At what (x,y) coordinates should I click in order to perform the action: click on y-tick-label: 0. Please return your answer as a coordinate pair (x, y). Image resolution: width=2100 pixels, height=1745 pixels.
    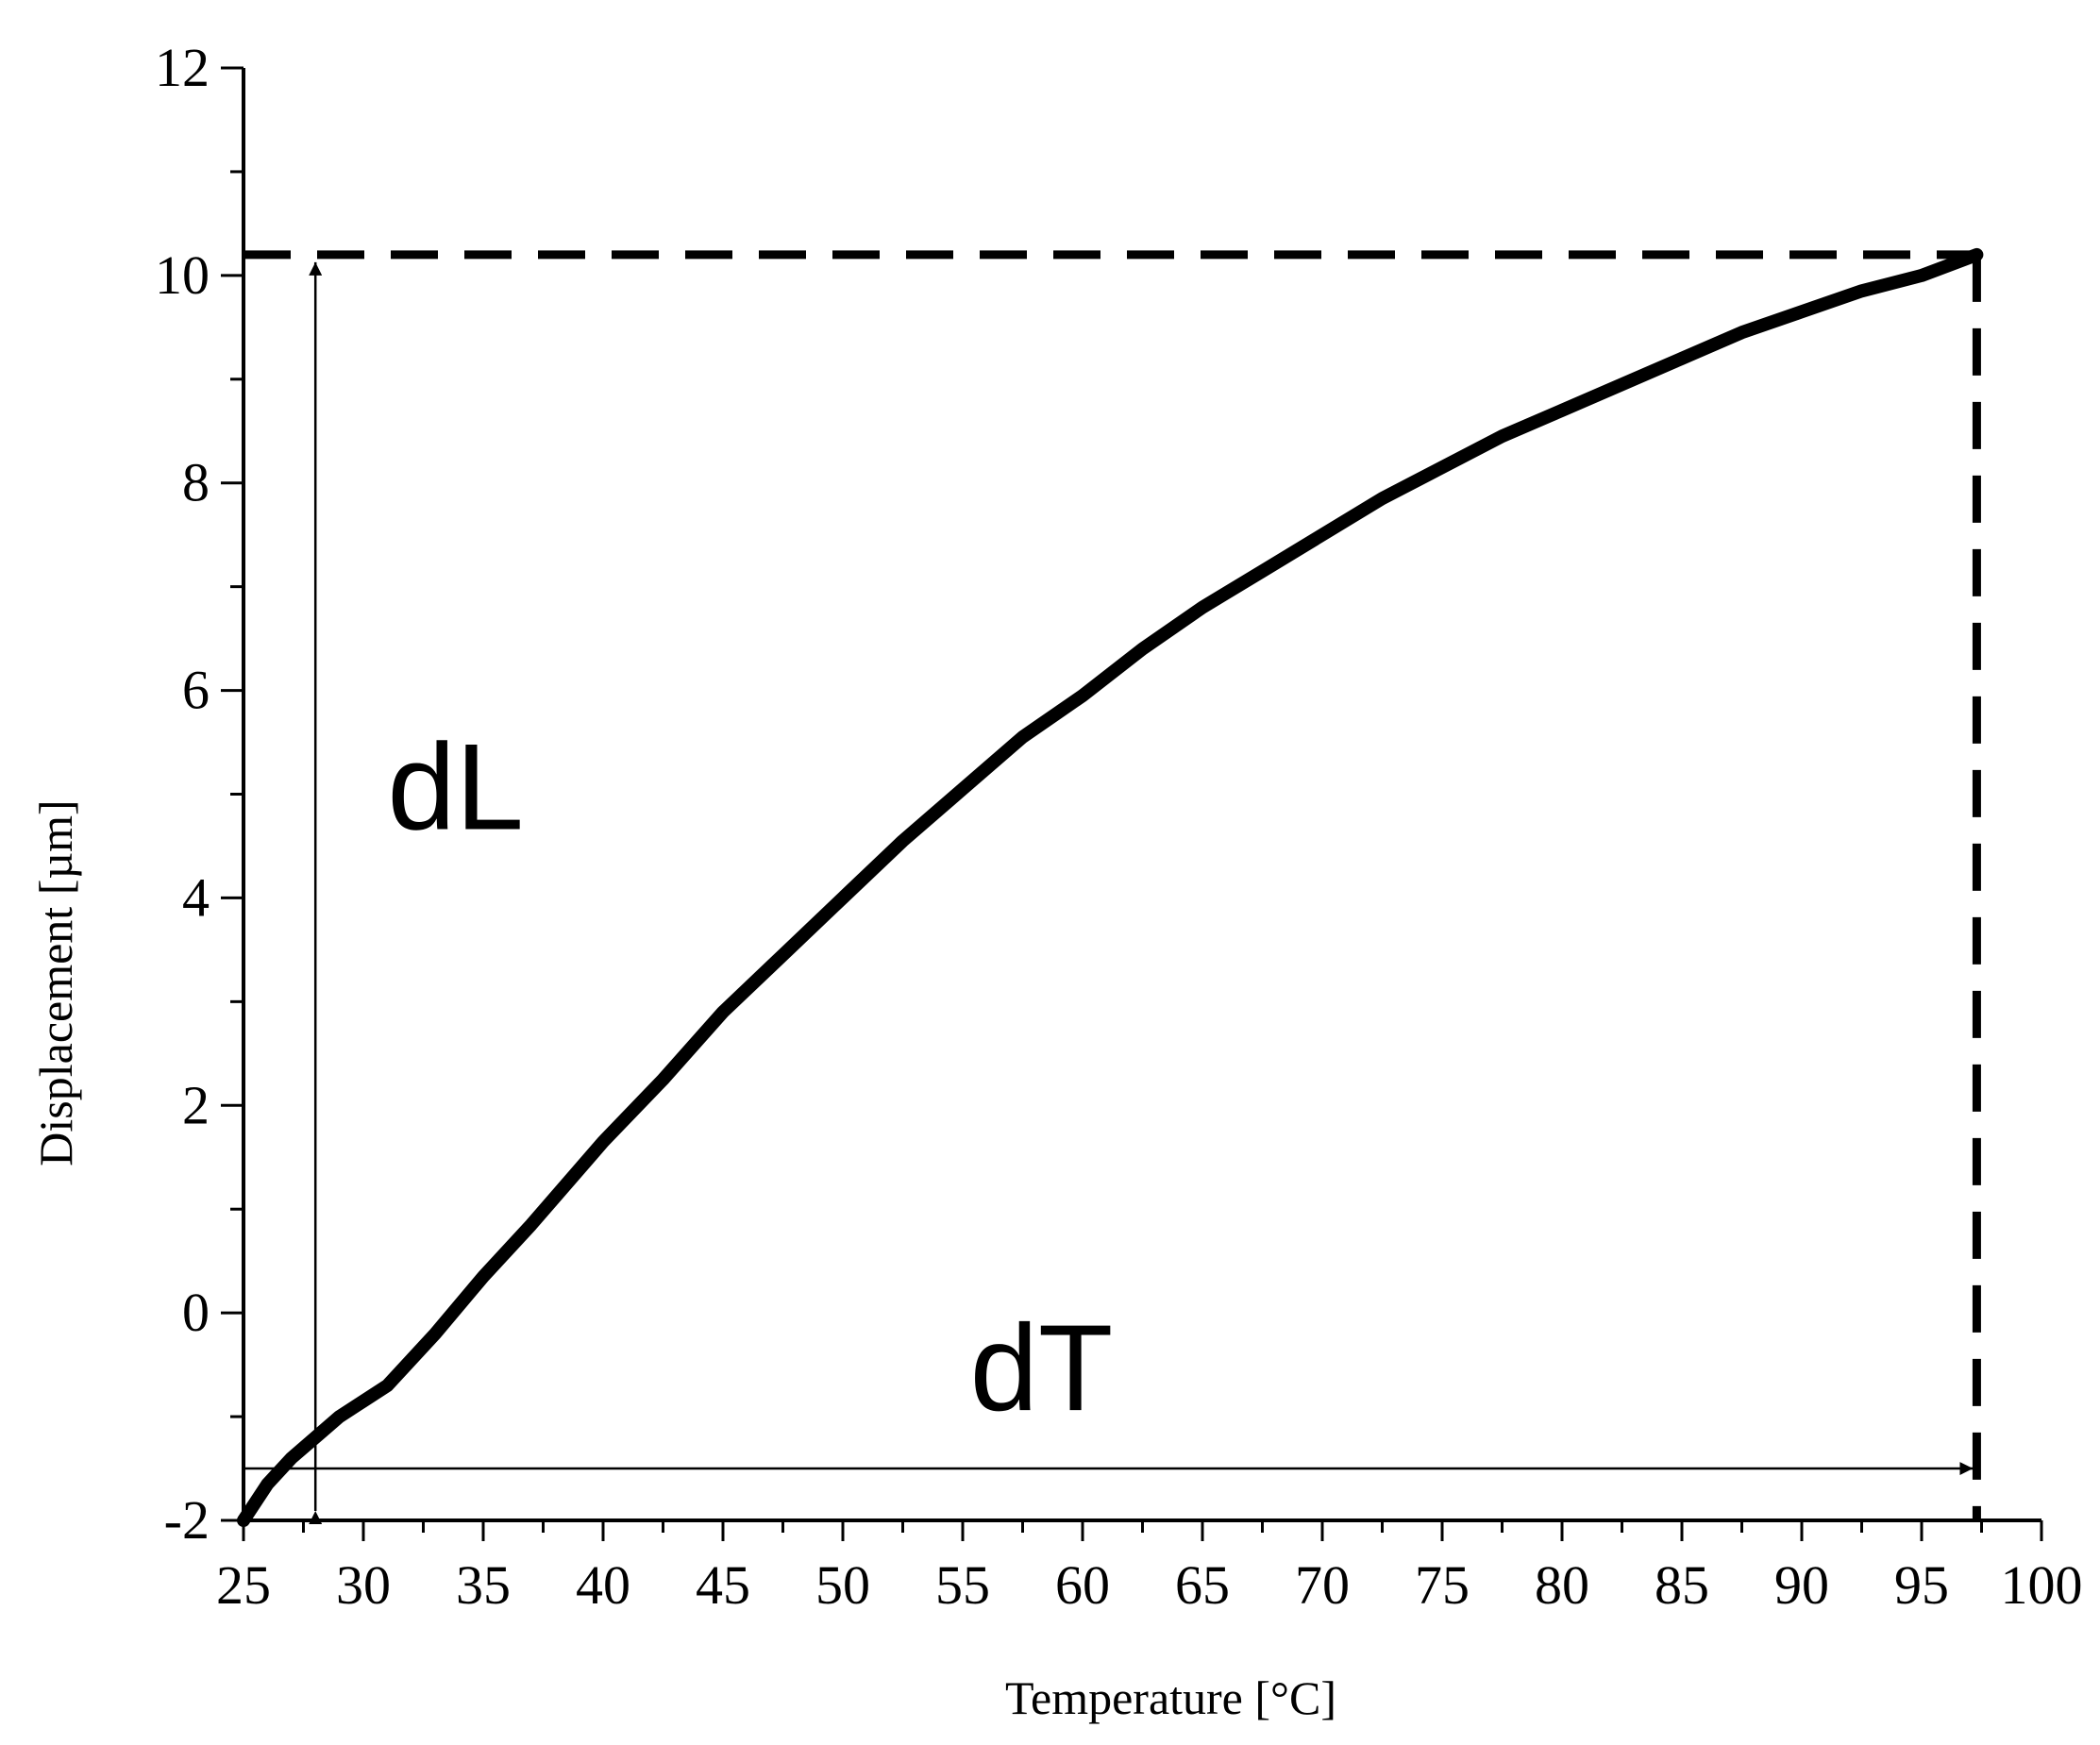
    Looking at the image, I should click on (196, 1312).